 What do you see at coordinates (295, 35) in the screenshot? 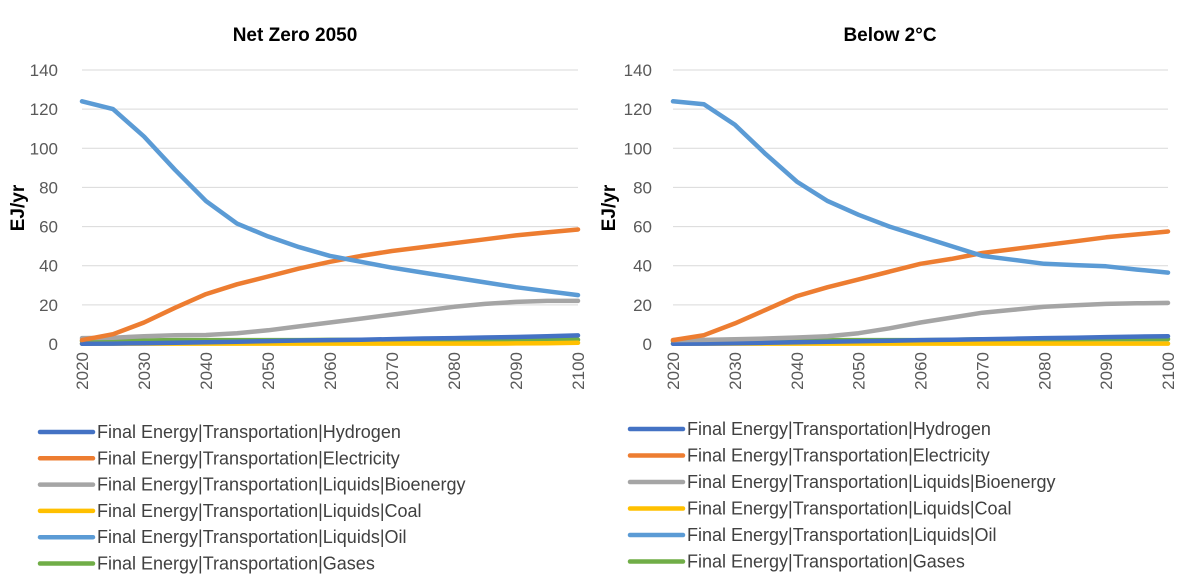
I see `chart-title: Net Zero 2050` at bounding box center [295, 35].